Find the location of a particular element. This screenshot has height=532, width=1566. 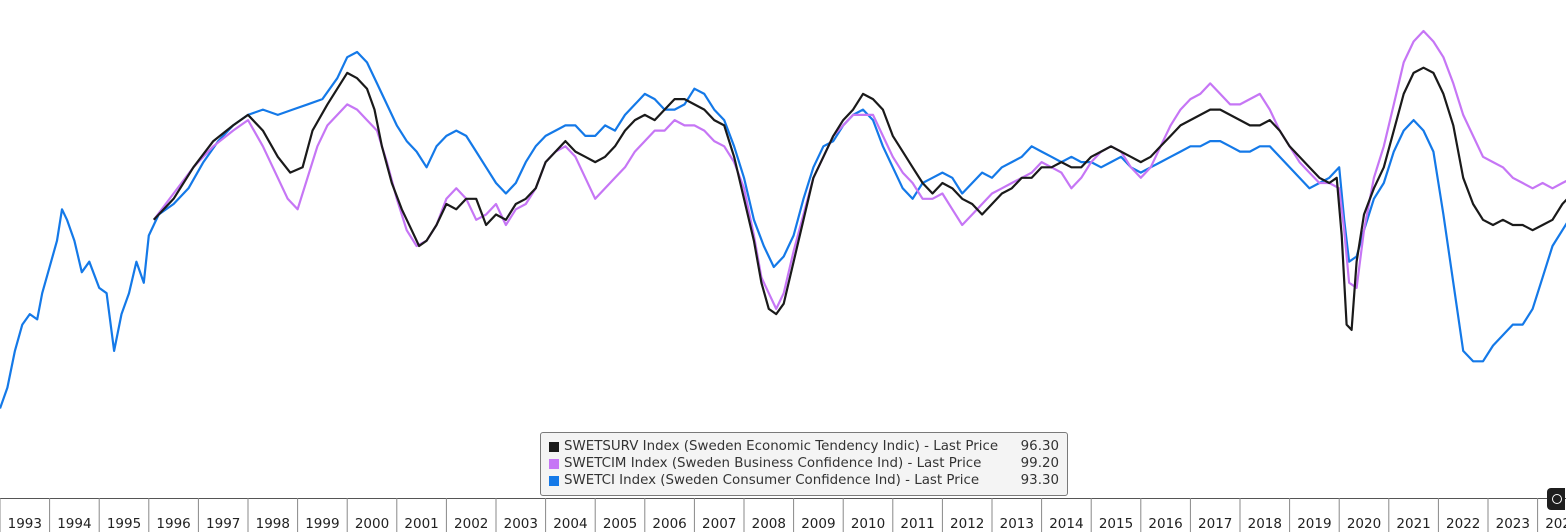

x-tick-label: 2009 is located at coordinates (818, 524).